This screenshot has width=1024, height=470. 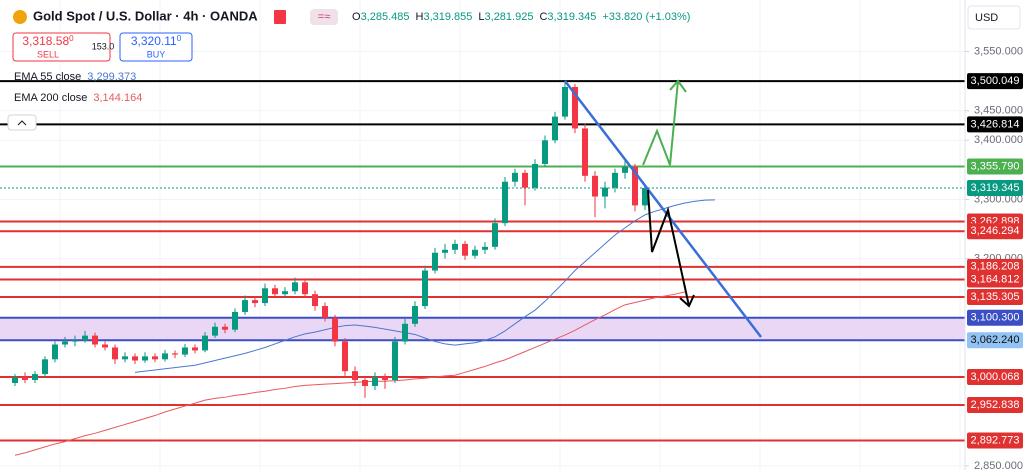 I want to click on price-tag-label: 3,246.294, so click(x=995, y=231).